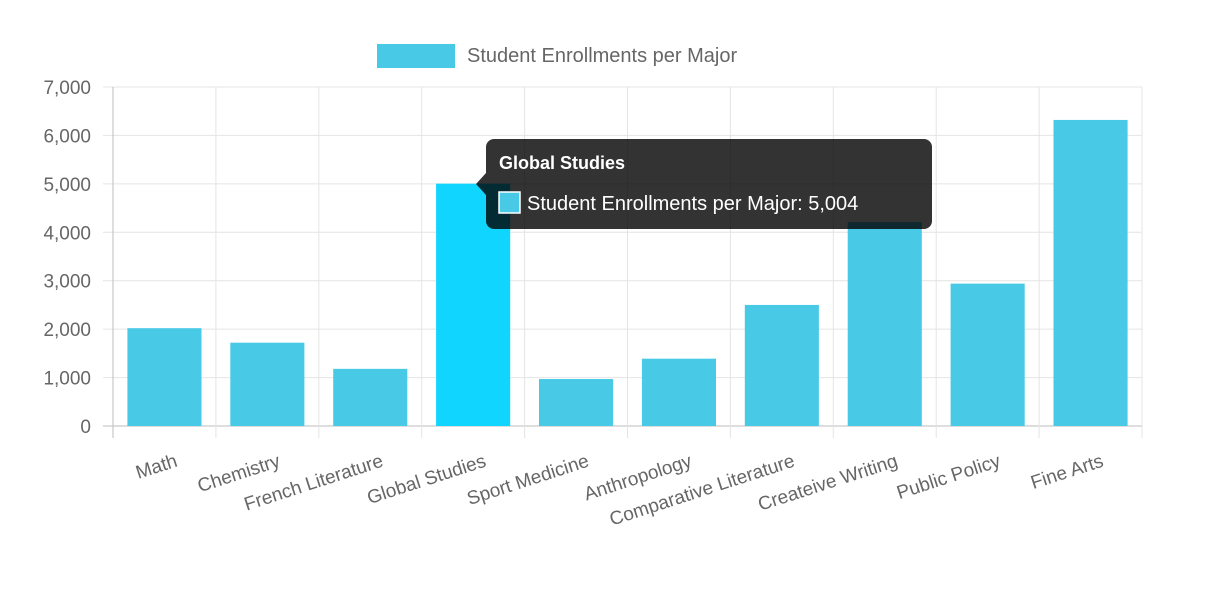 This screenshot has width=1210, height=603. I want to click on tooltip-box, so click(709, 184).